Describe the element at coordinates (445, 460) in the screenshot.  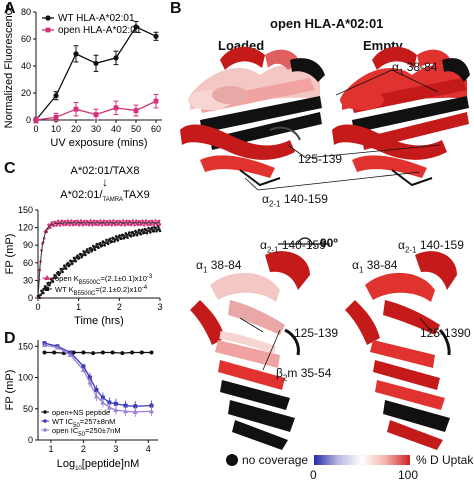
I see `uptake-label: % D Uptake` at that location.